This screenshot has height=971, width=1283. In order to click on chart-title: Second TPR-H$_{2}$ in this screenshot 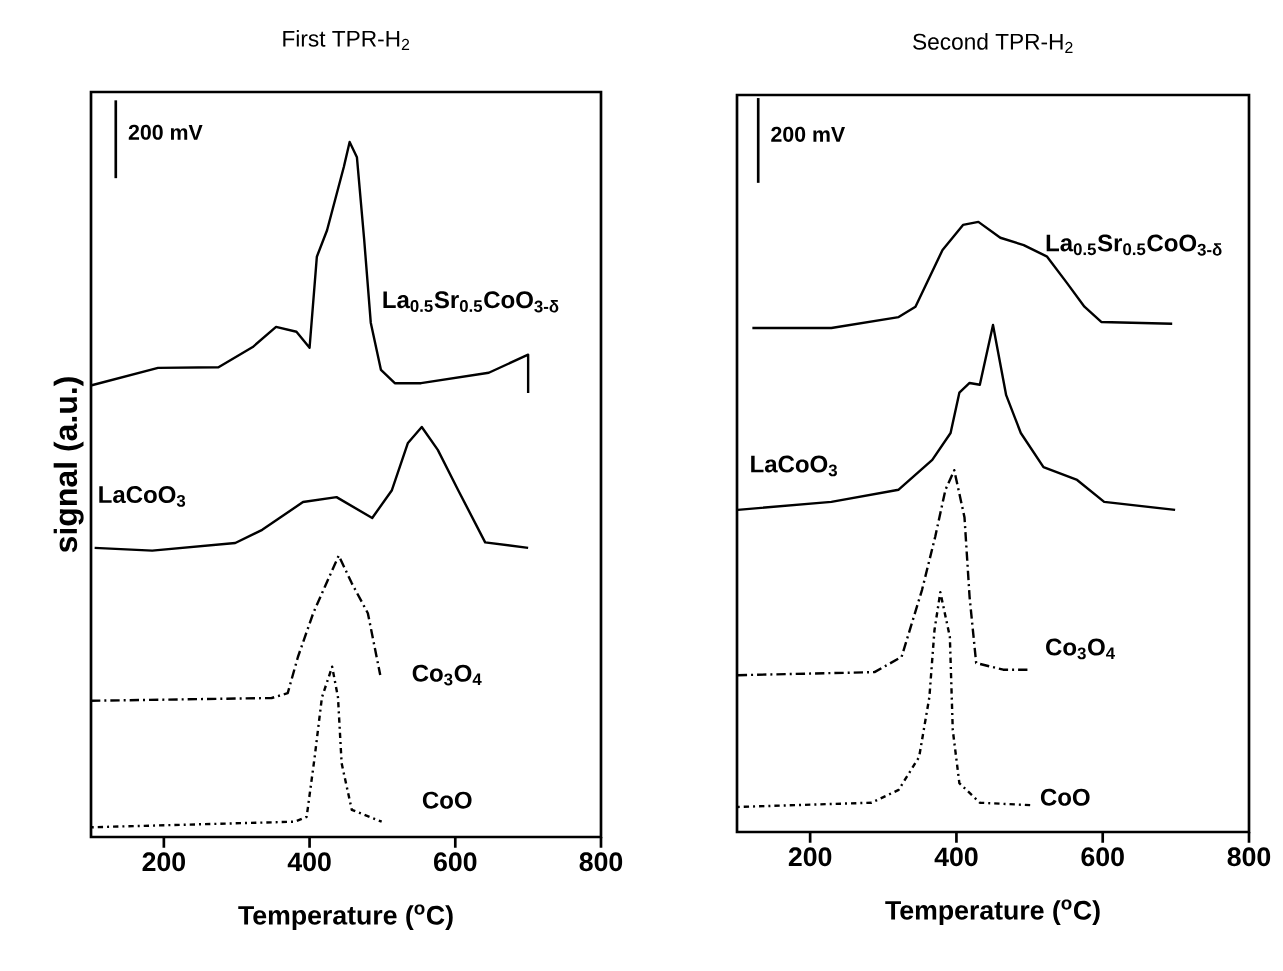, I will do `click(993, 43)`.